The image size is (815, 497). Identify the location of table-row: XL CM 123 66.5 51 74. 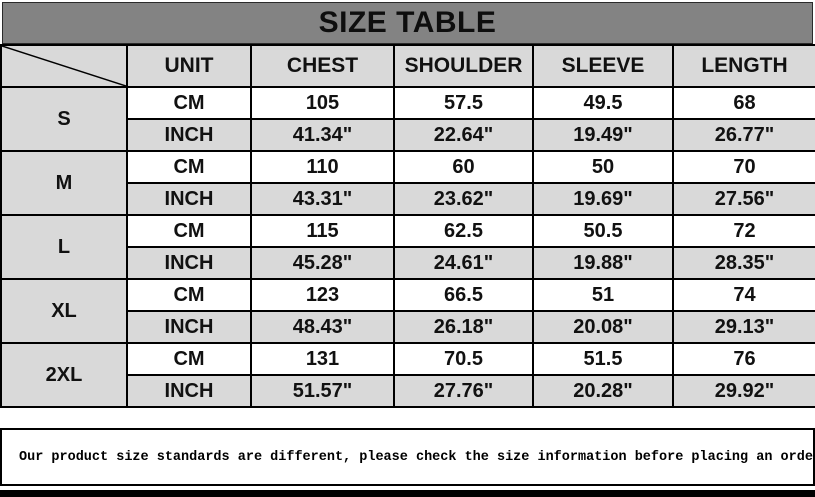
(407, 311).